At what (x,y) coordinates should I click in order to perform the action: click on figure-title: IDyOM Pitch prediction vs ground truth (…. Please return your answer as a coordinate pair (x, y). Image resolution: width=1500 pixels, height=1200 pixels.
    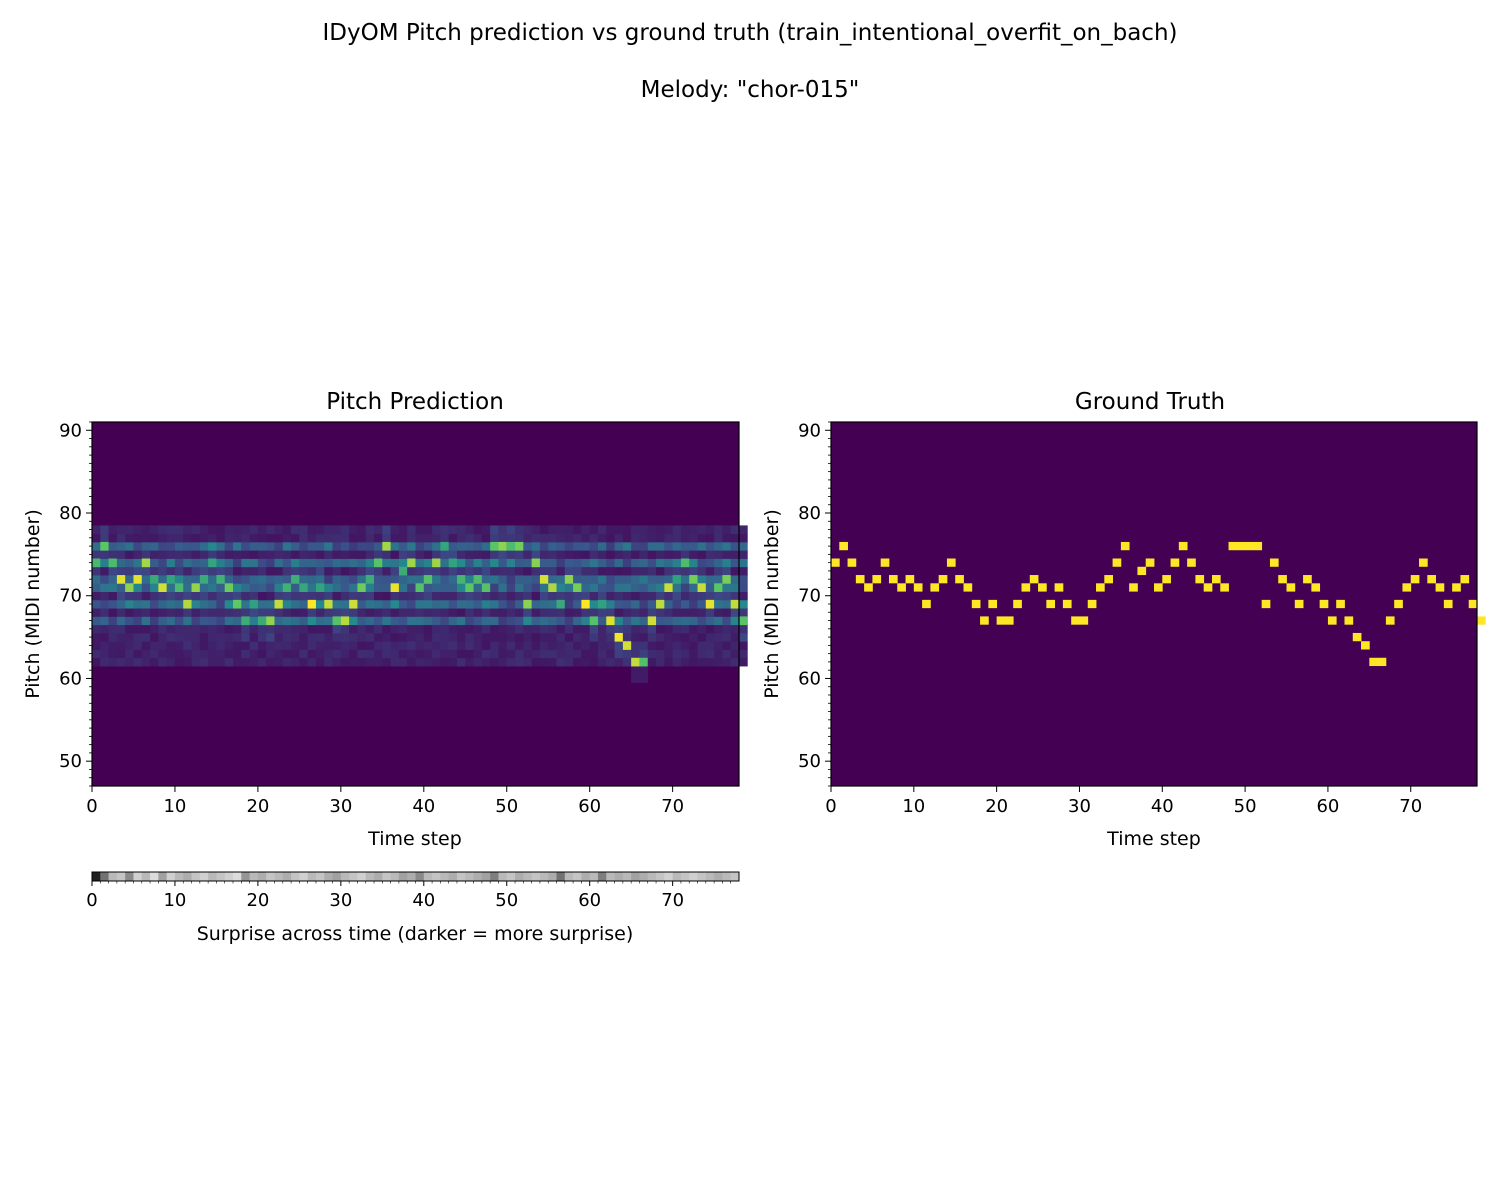
    Looking at the image, I should click on (750, 33).